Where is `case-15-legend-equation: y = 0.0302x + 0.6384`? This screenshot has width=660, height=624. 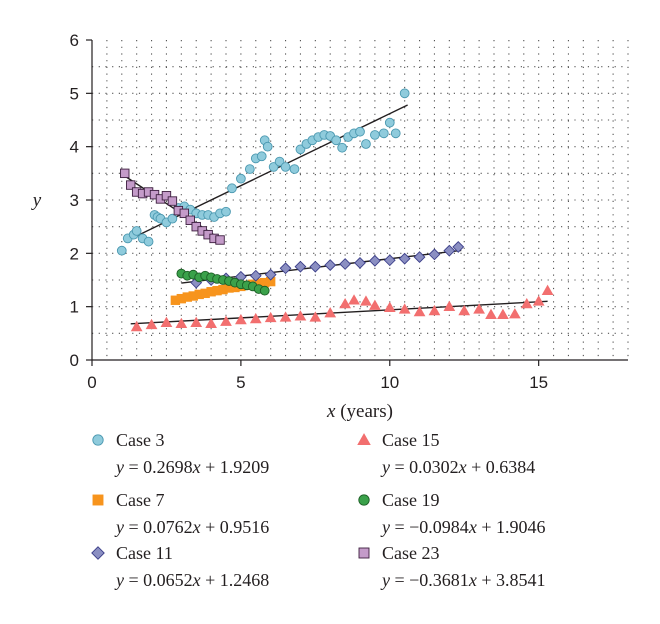
case-15-legend-equation: y = 0.0302x + 0.6384 is located at coordinates (457, 467).